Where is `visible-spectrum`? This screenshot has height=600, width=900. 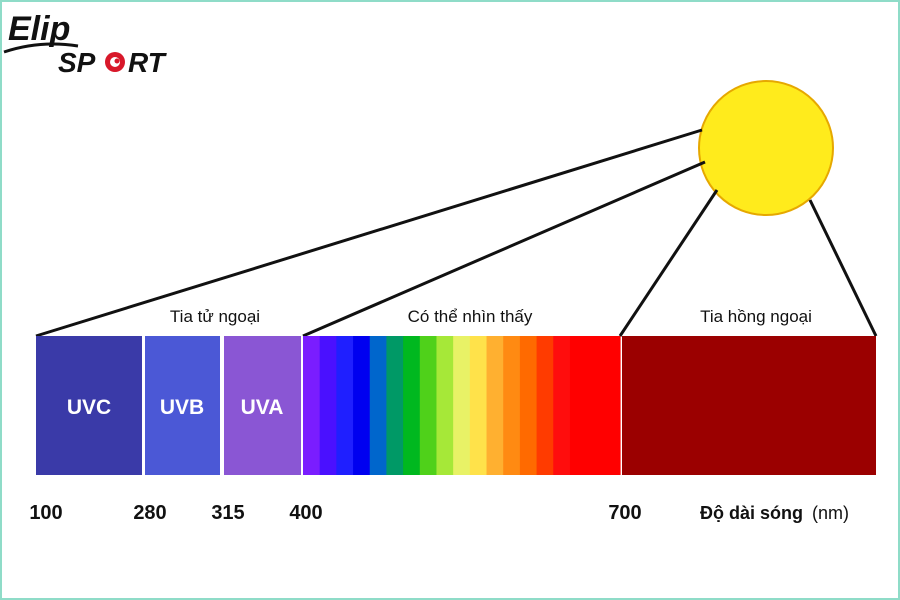
visible-spectrum is located at coordinates (462, 405).